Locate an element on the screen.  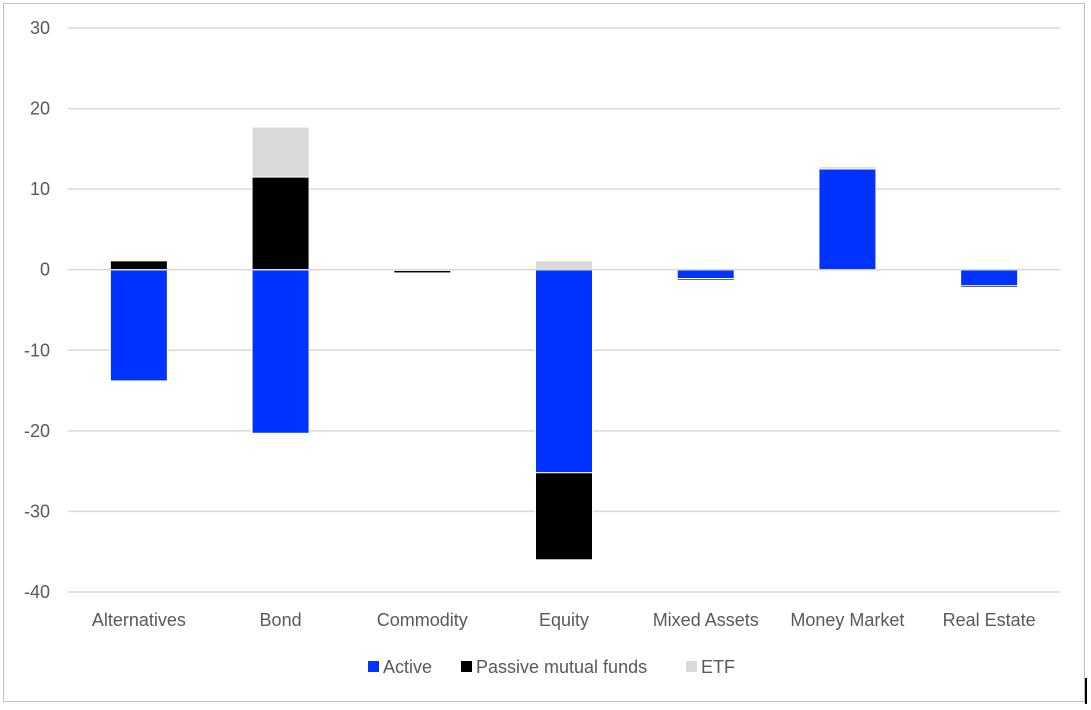
legend: Active Passive mutual funds ETF is located at coordinates (551, 667).